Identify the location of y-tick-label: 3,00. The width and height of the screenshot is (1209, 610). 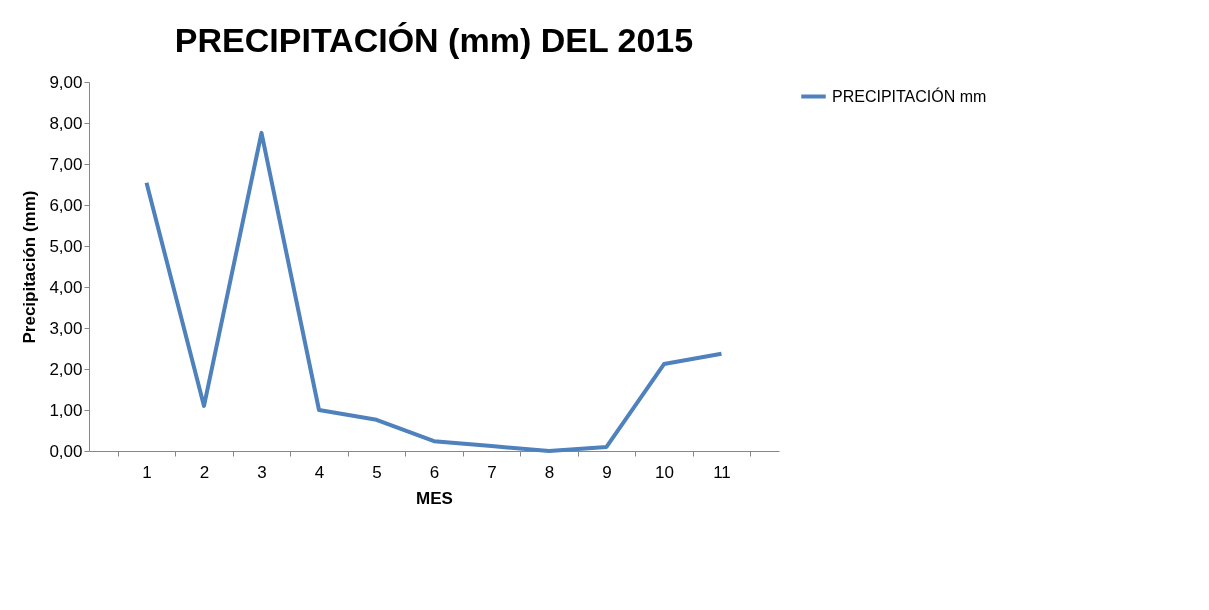
(66, 328).